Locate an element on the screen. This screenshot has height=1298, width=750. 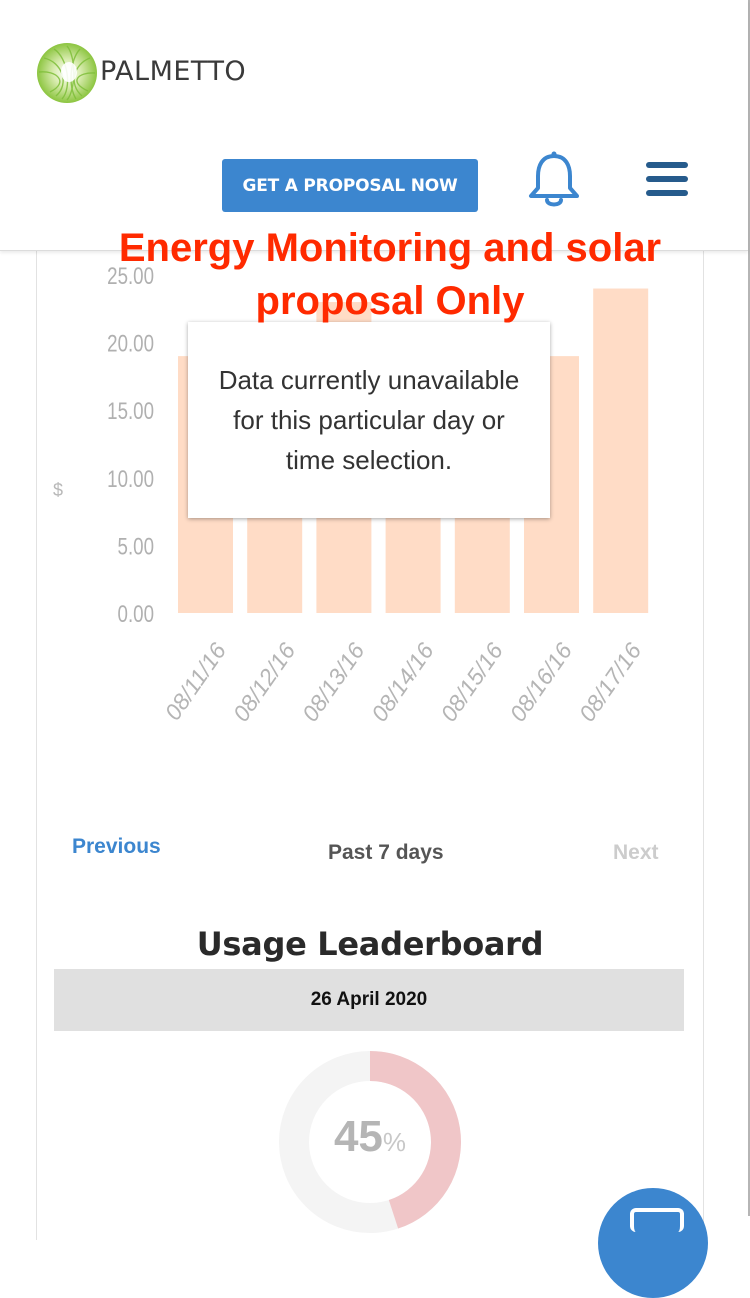
leaderboard-date: 26 April 2020 is located at coordinates (369, 999).